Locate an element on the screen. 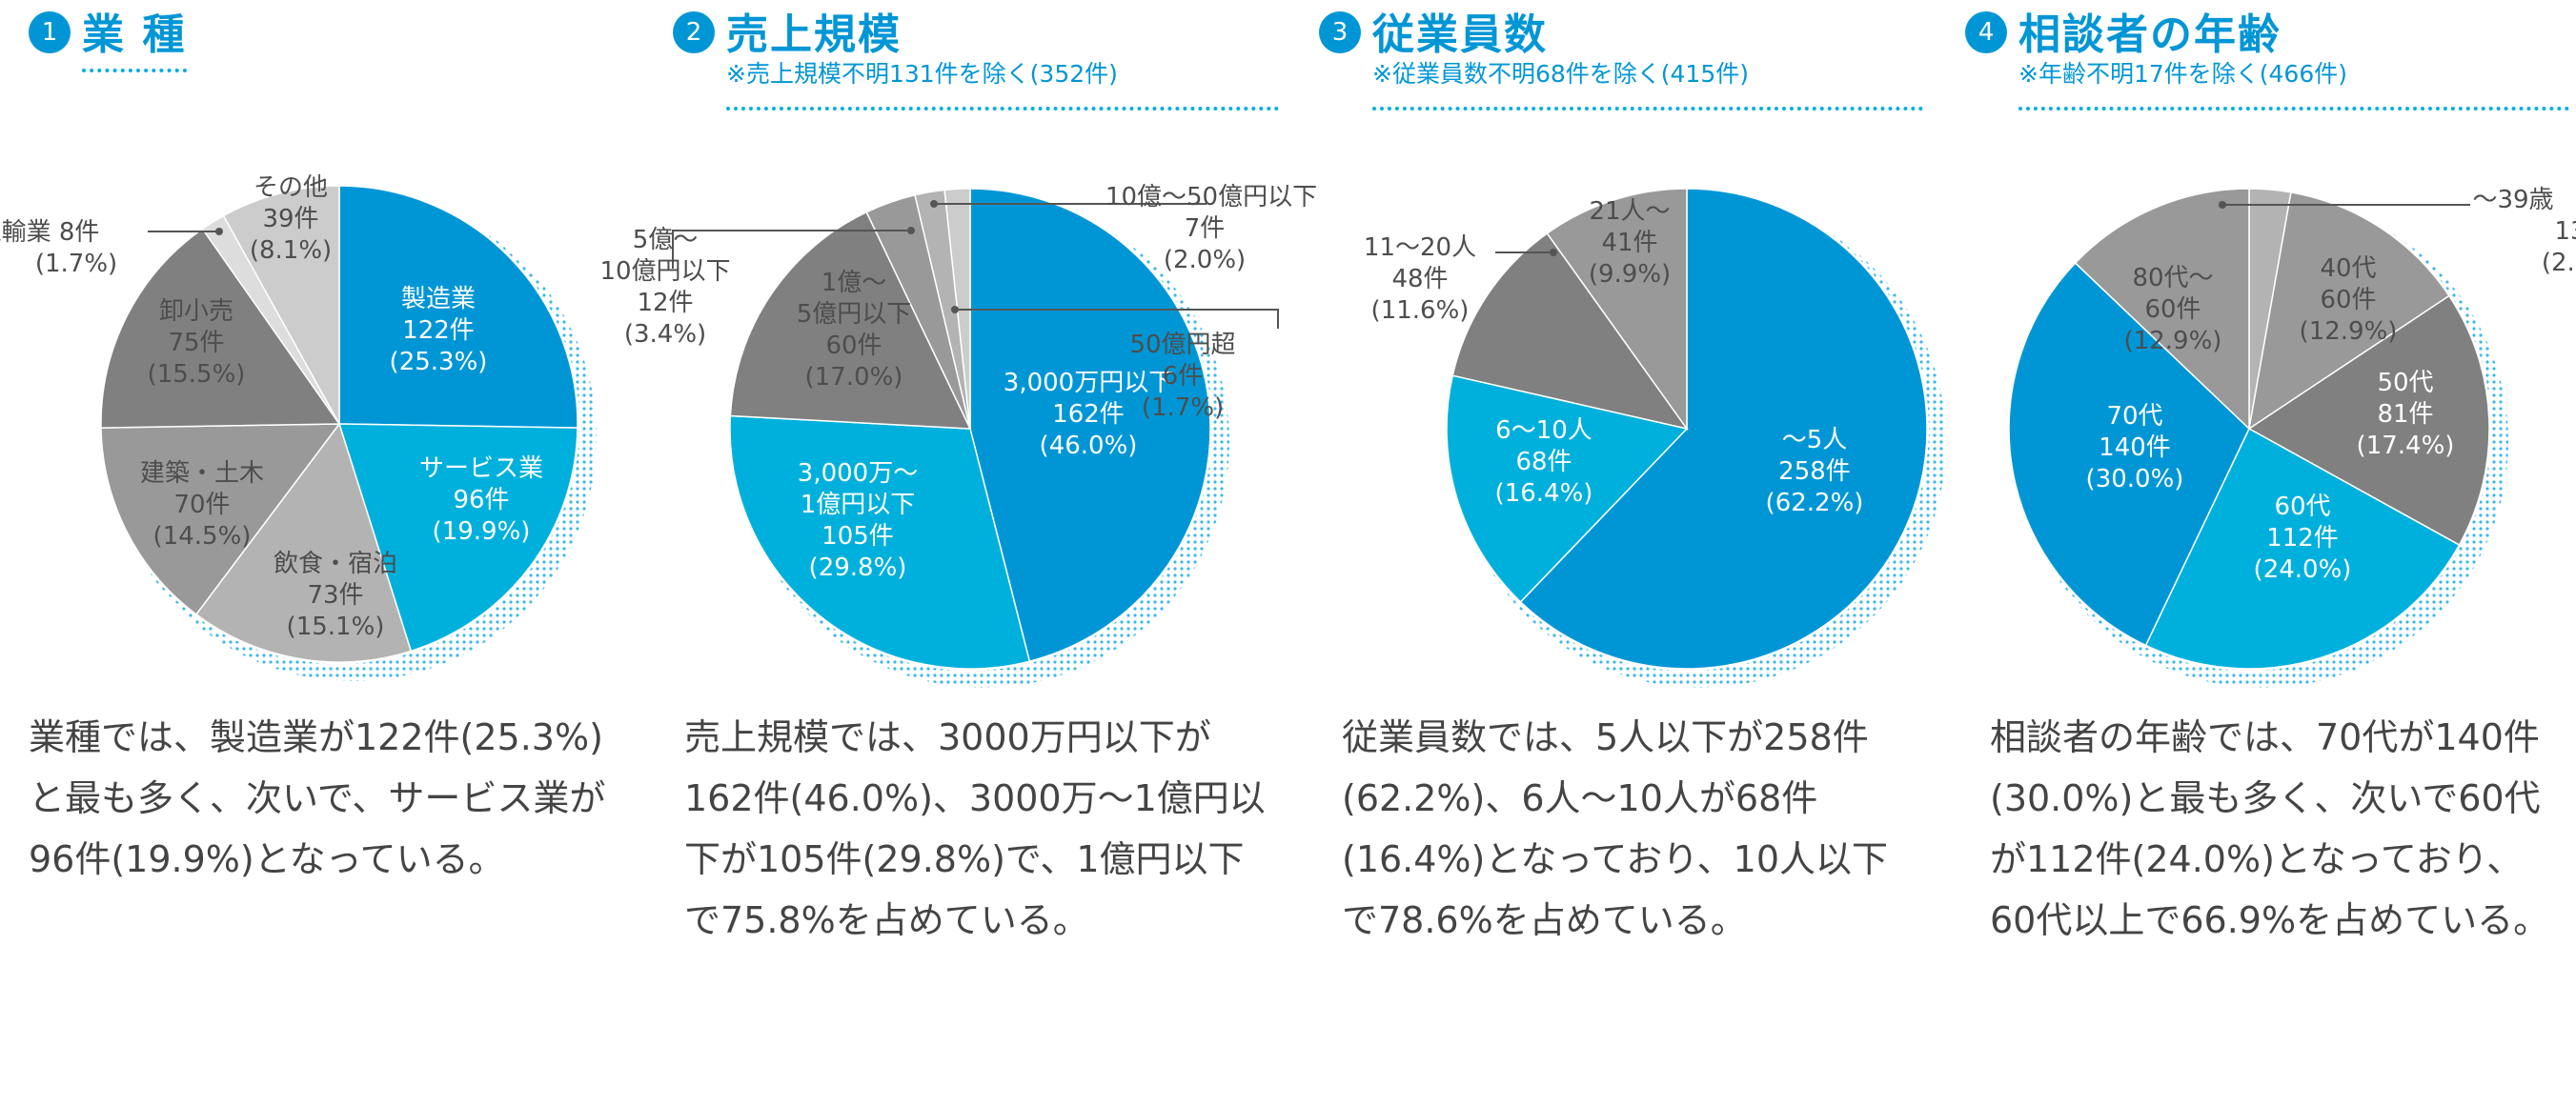 The height and width of the screenshot is (1106, 2576). slice-label-line: 21人〜 is located at coordinates (1629, 211).